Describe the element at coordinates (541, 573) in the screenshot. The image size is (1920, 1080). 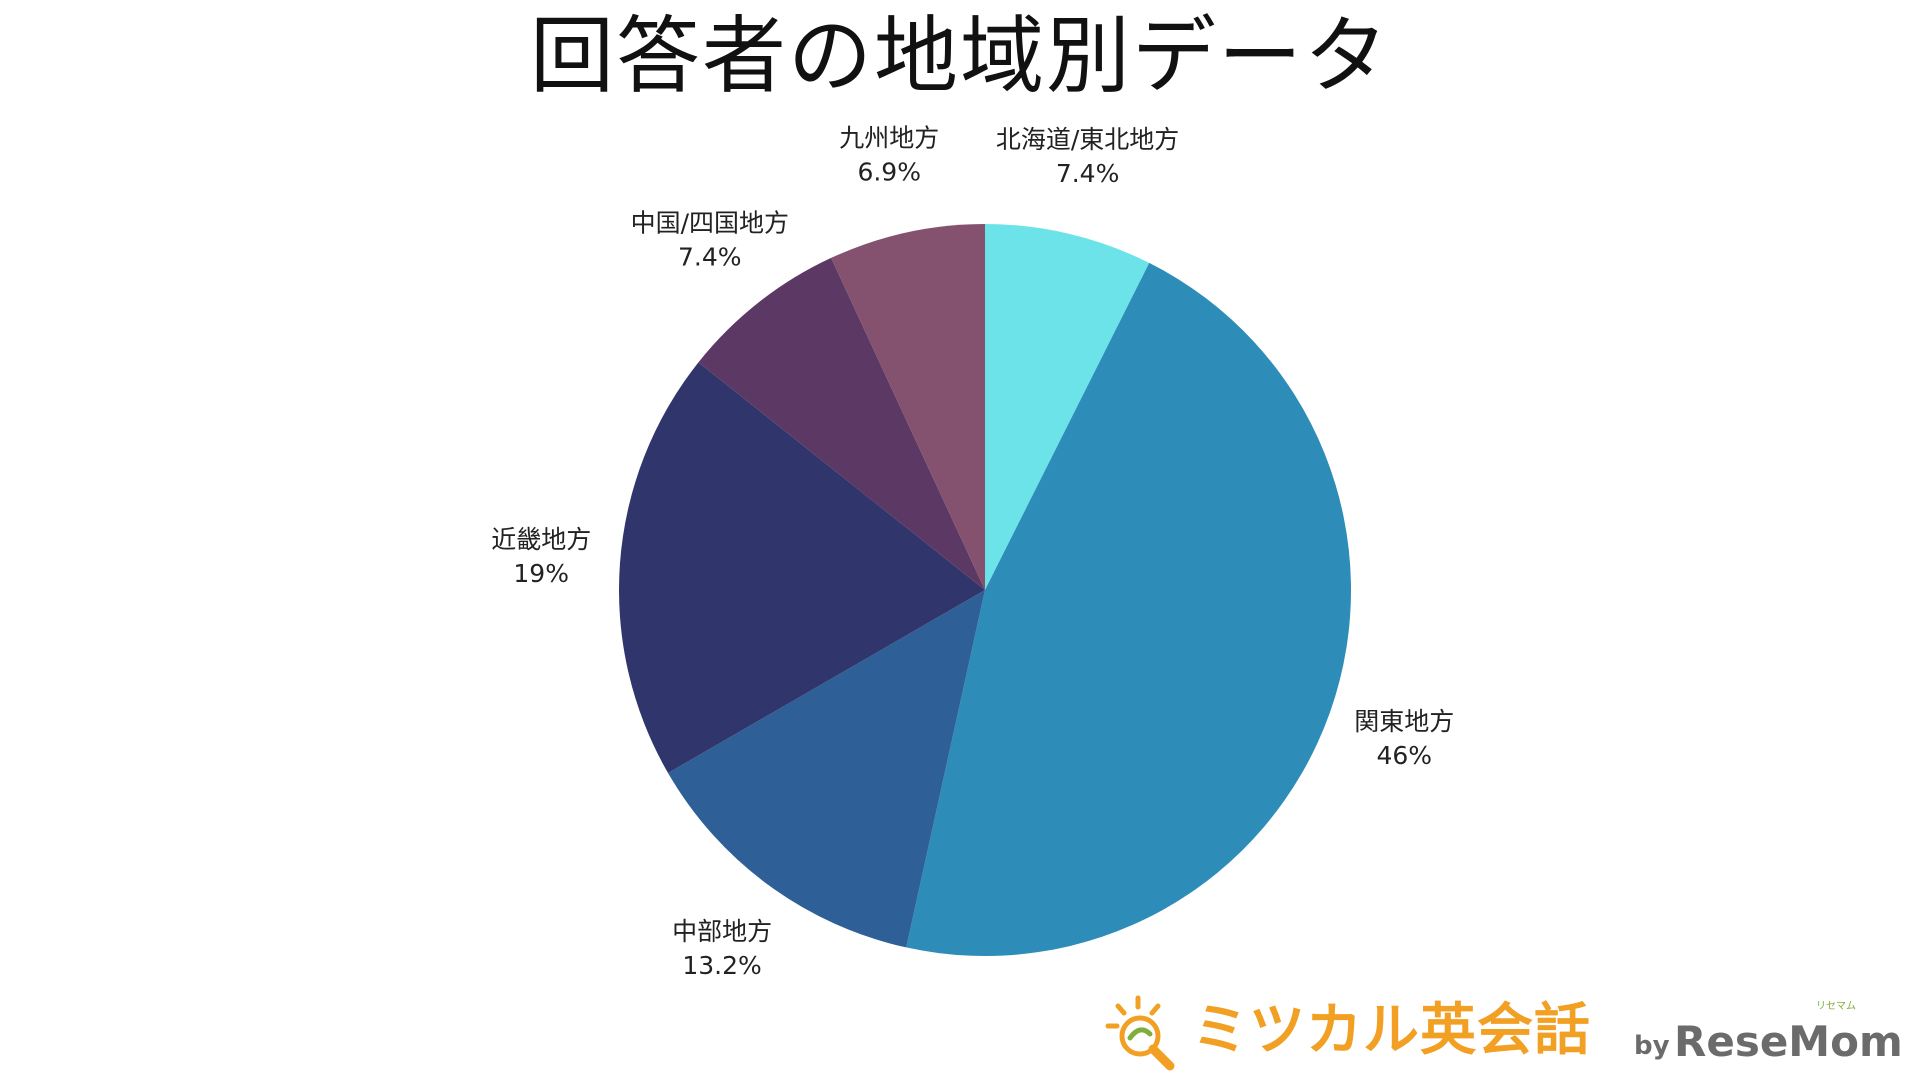
I see `slice-value-label: 19%` at that location.